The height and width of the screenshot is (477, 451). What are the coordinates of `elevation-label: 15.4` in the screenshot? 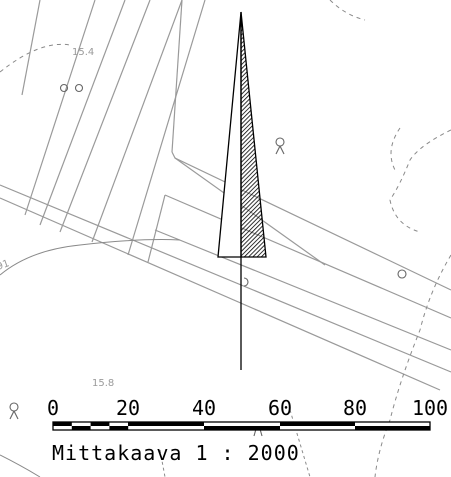 It's located at (83, 52).